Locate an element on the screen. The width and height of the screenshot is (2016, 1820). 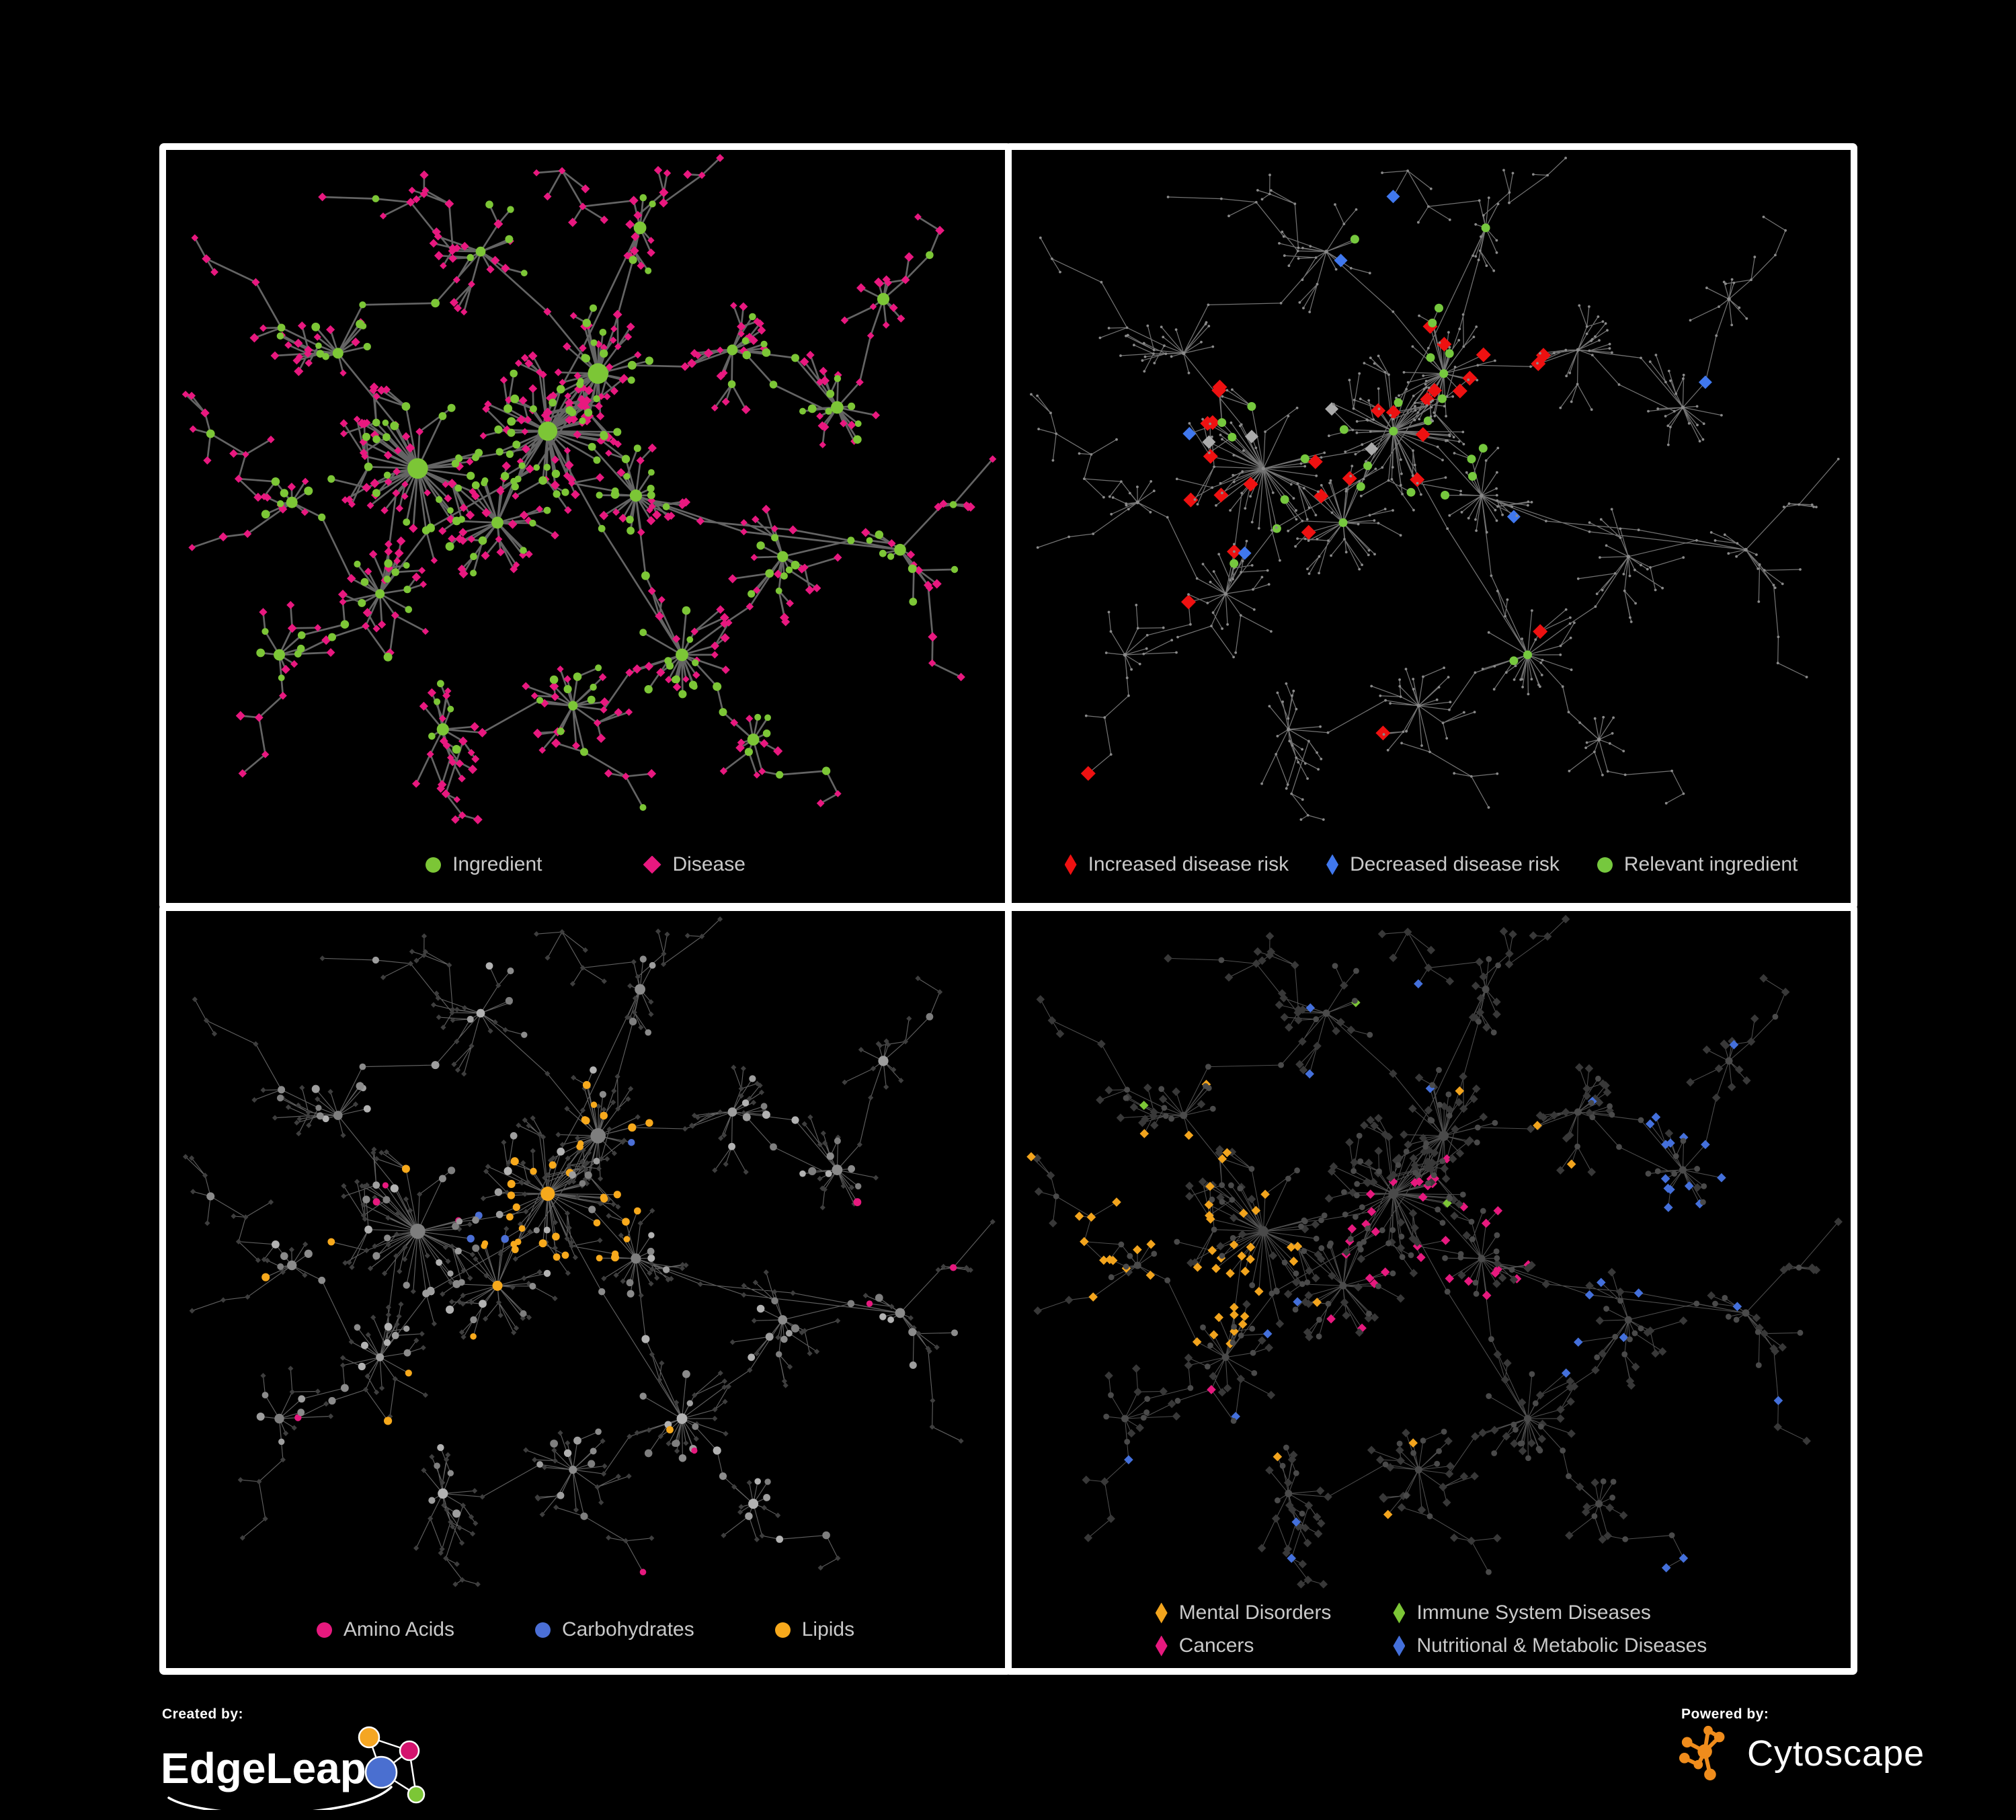
legend-label: Carbohydrates is located at coordinates (627, 1629).